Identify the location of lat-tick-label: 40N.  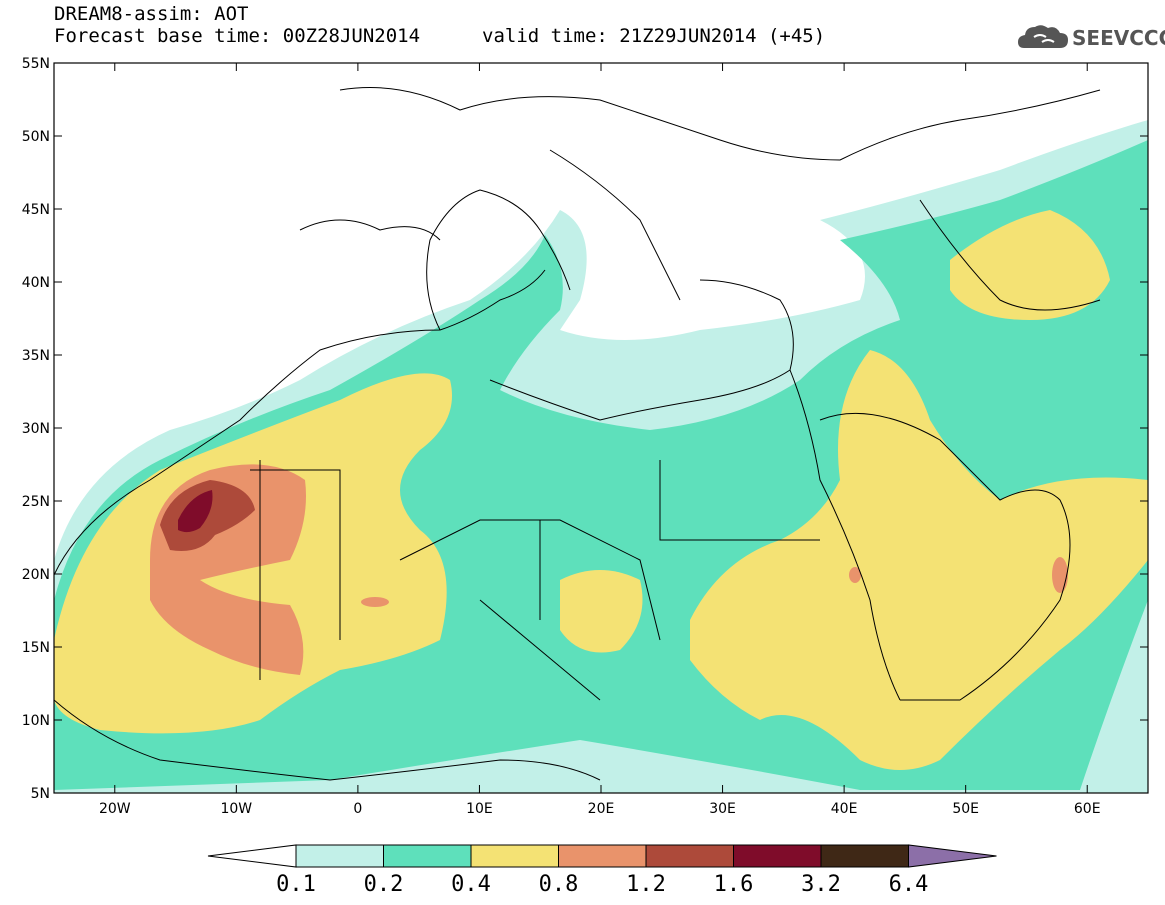
(36, 283).